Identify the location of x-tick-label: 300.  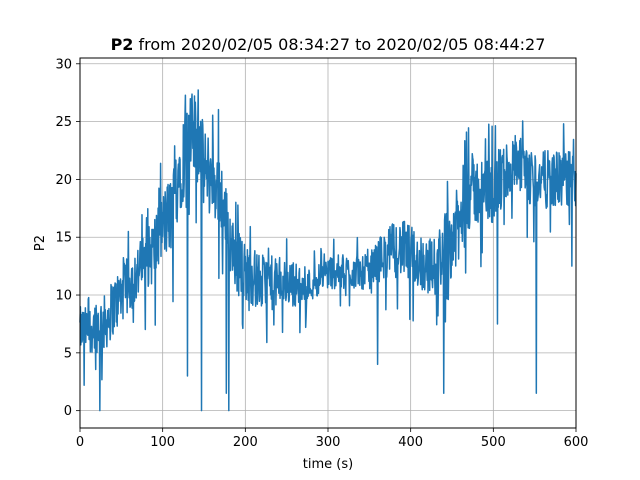
(328, 442).